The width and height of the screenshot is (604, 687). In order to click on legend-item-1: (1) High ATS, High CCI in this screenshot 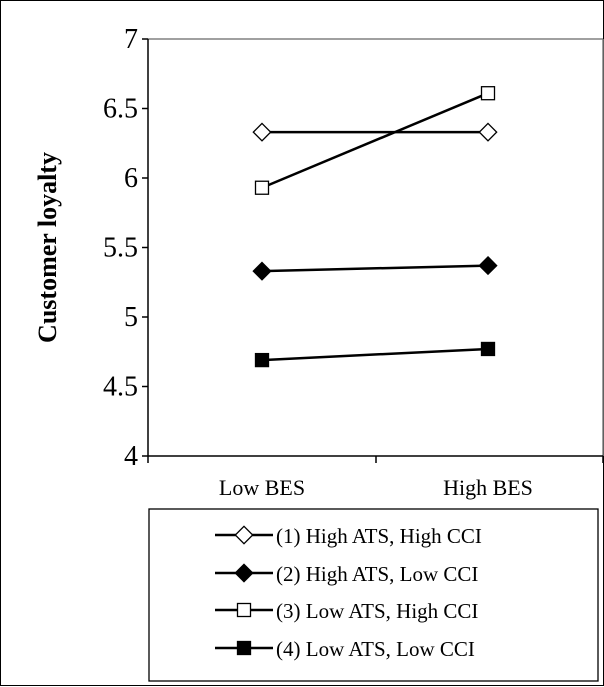, I will do `click(348, 536)`.